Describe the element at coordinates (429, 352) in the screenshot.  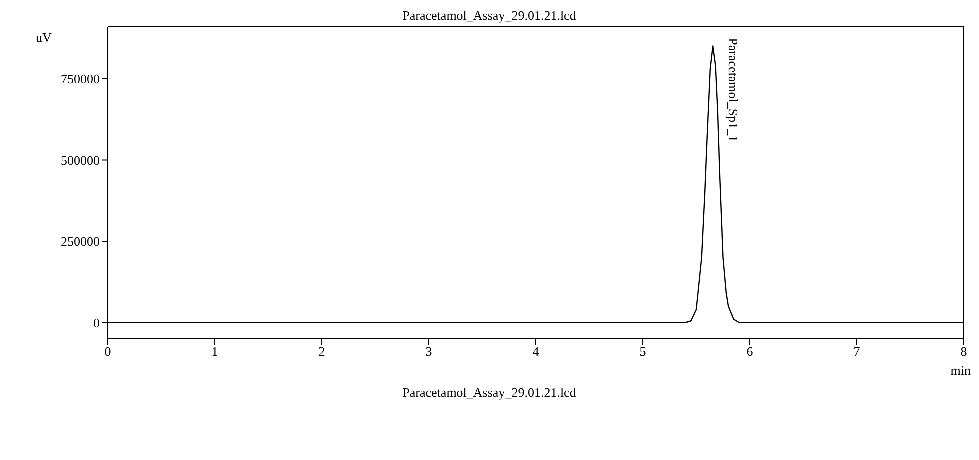
I see `x-tick-label: 3` at that location.